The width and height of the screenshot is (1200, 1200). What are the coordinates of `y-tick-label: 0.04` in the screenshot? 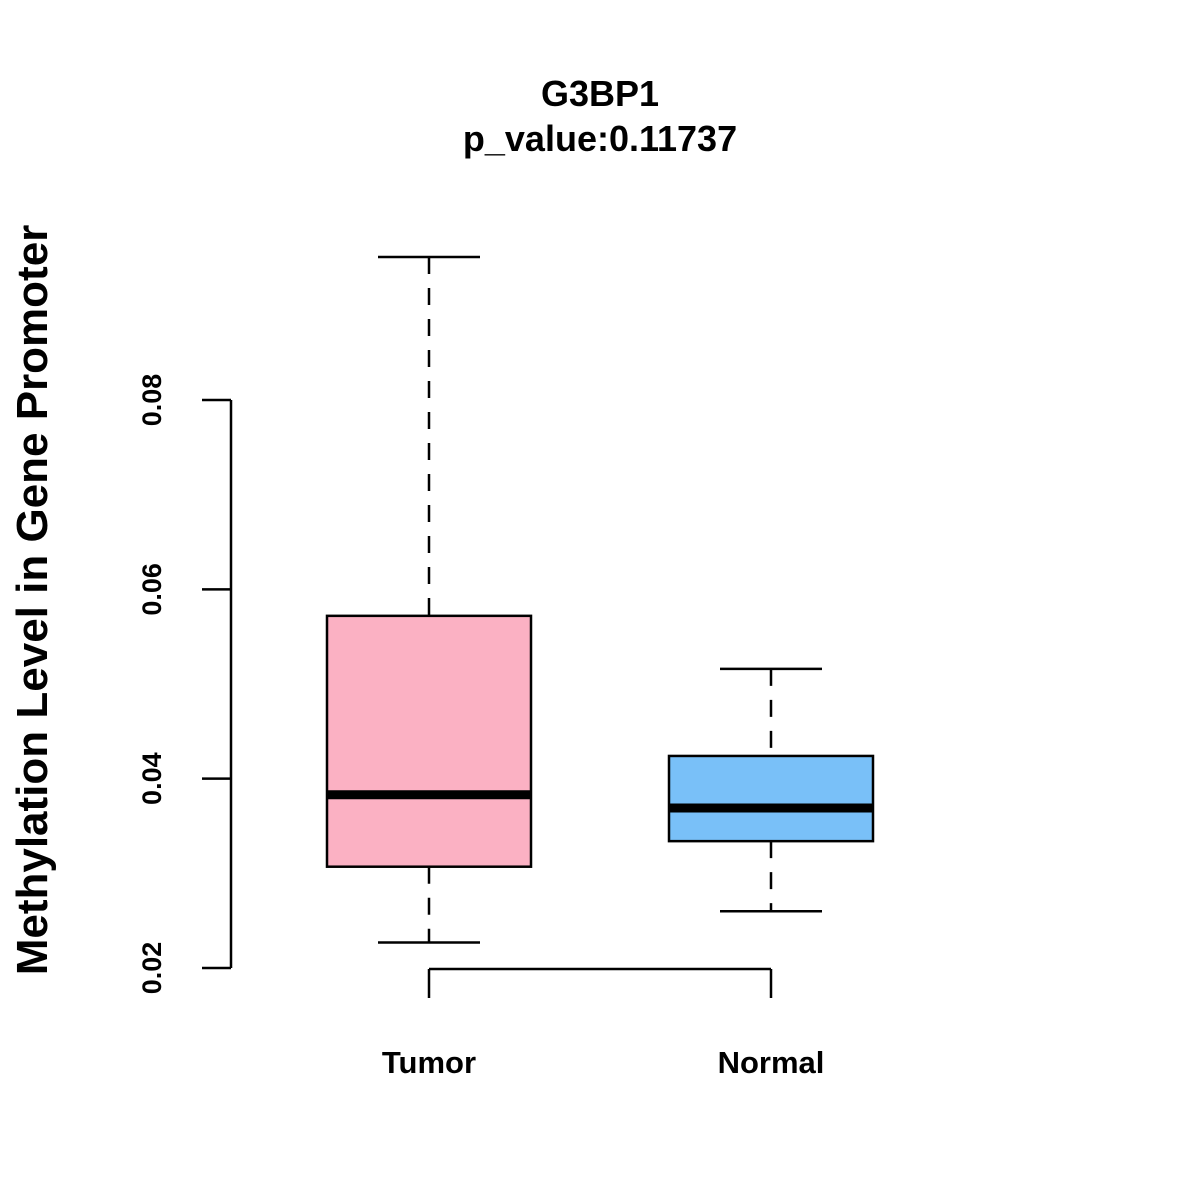 It's located at (152, 778).